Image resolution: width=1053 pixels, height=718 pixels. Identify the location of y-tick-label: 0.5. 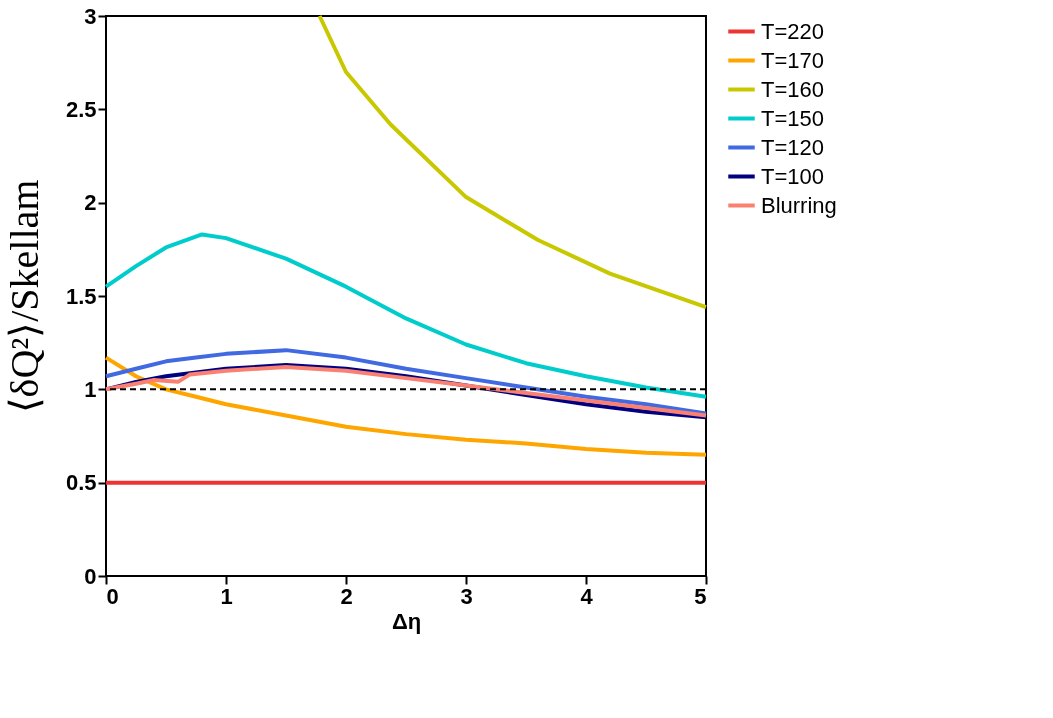
(81, 483).